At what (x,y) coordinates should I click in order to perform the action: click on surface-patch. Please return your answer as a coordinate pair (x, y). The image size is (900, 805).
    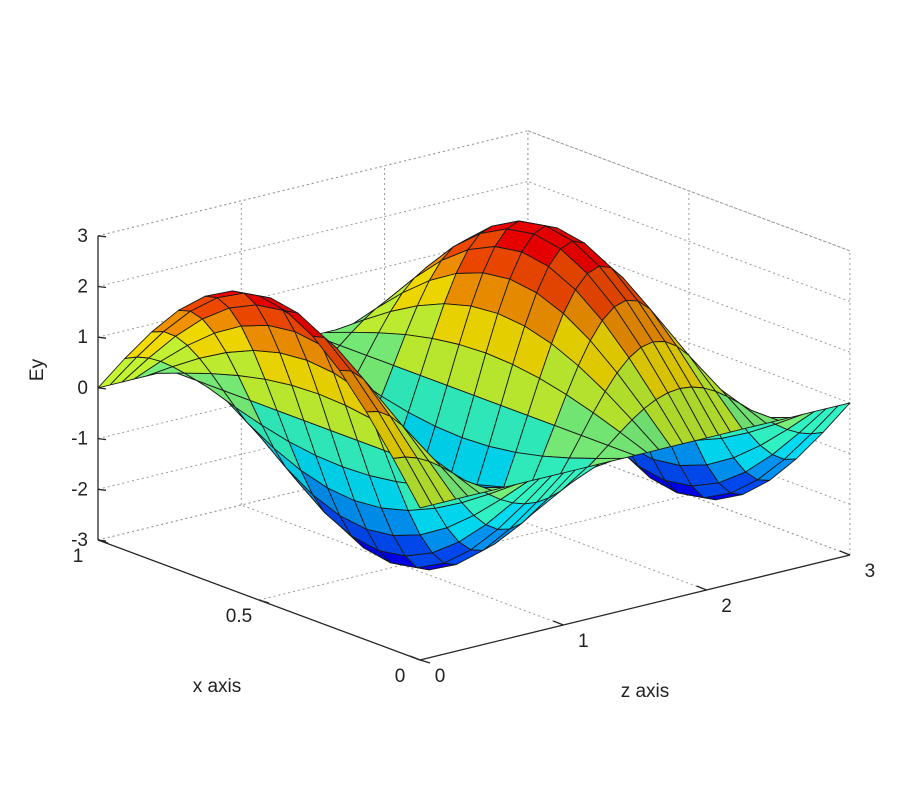
    Looking at the image, I should click on (412, 482).